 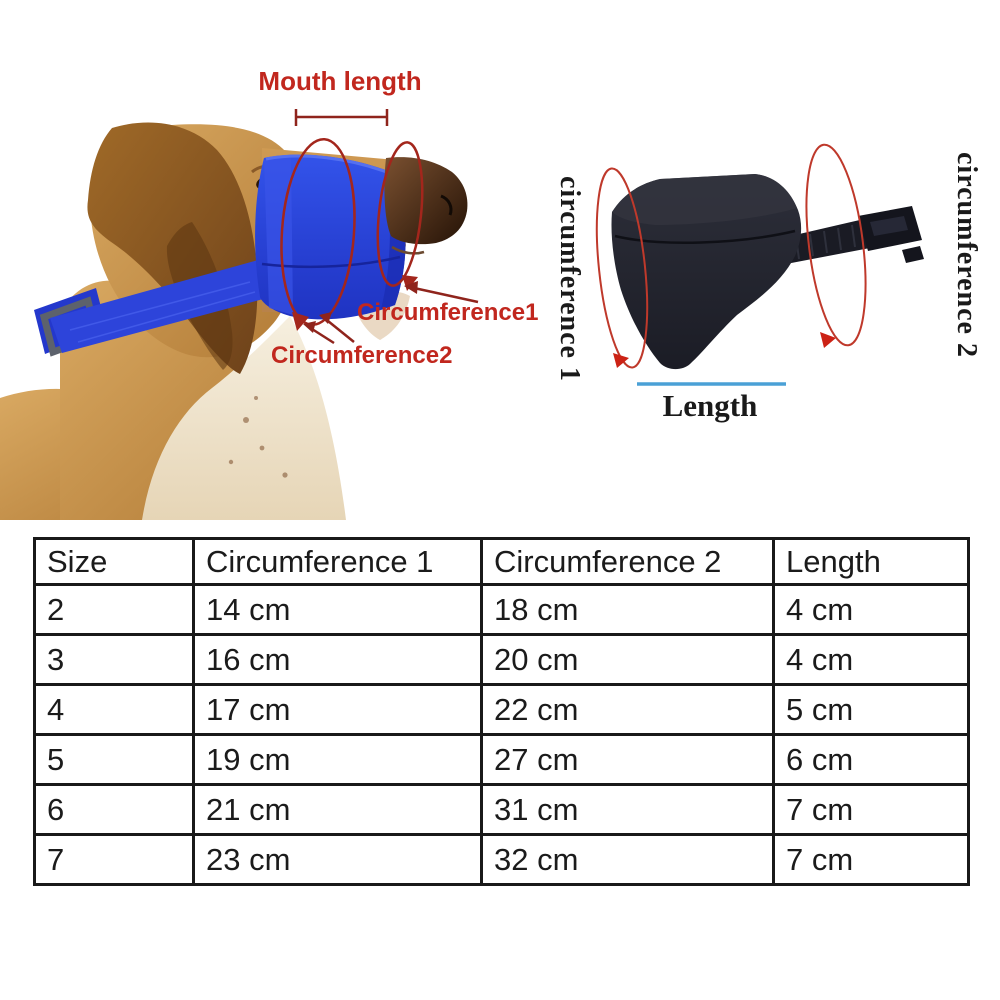 What do you see at coordinates (337, 709) in the screenshot?
I see `table-cell: 17 cm` at bounding box center [337, 709].